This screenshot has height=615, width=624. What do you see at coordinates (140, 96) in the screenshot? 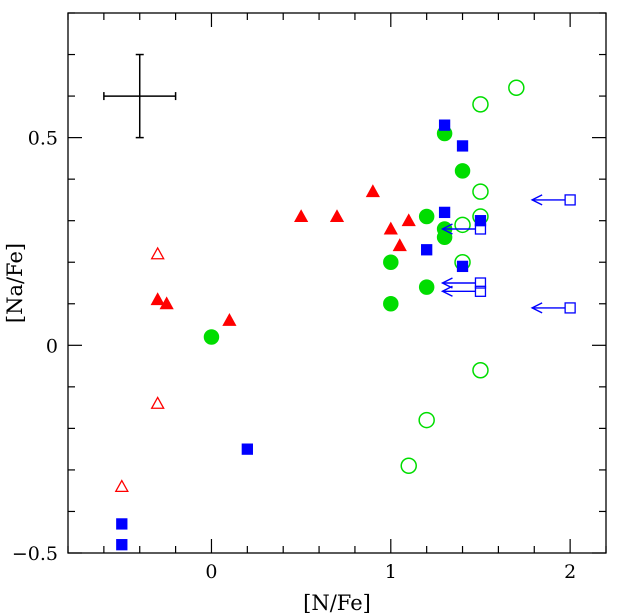
I see `error-bar-indicator` at bounding box center [140, 96].